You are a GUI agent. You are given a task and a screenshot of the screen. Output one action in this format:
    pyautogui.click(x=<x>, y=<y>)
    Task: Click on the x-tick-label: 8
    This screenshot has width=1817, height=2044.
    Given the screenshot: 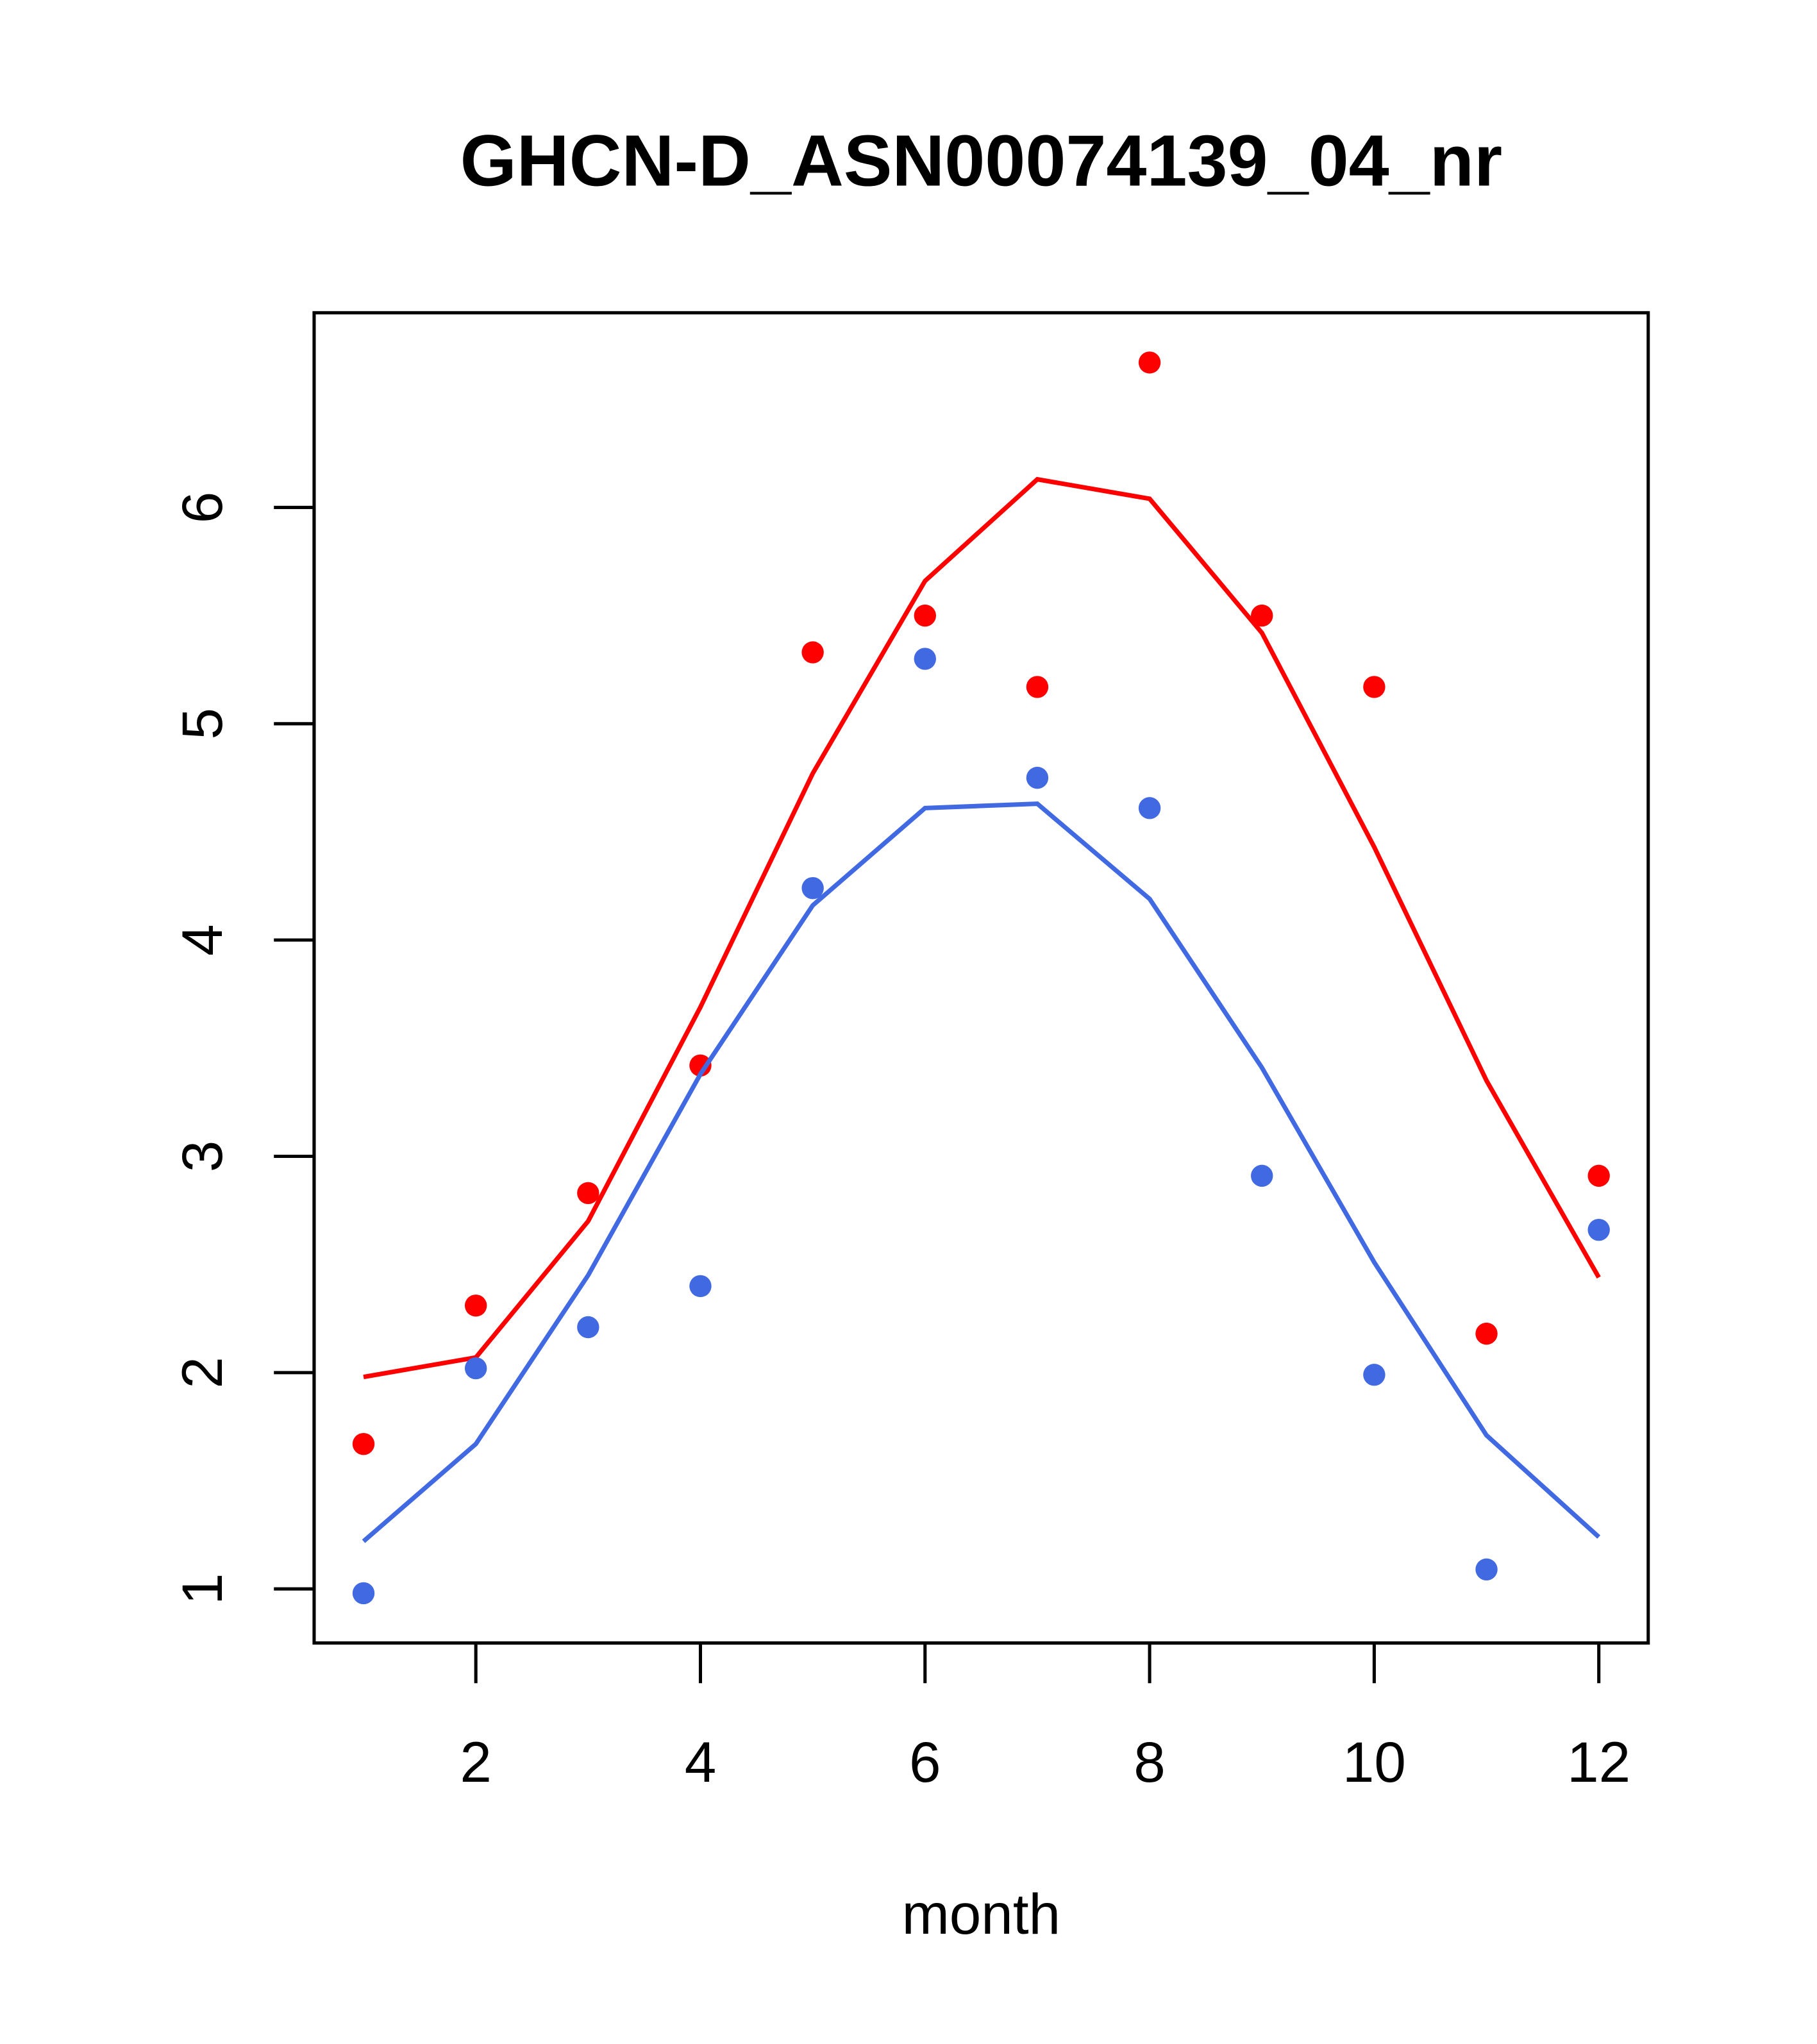 What is the action you would take?
    pyautogui.click(x=1150, y=1762)
    